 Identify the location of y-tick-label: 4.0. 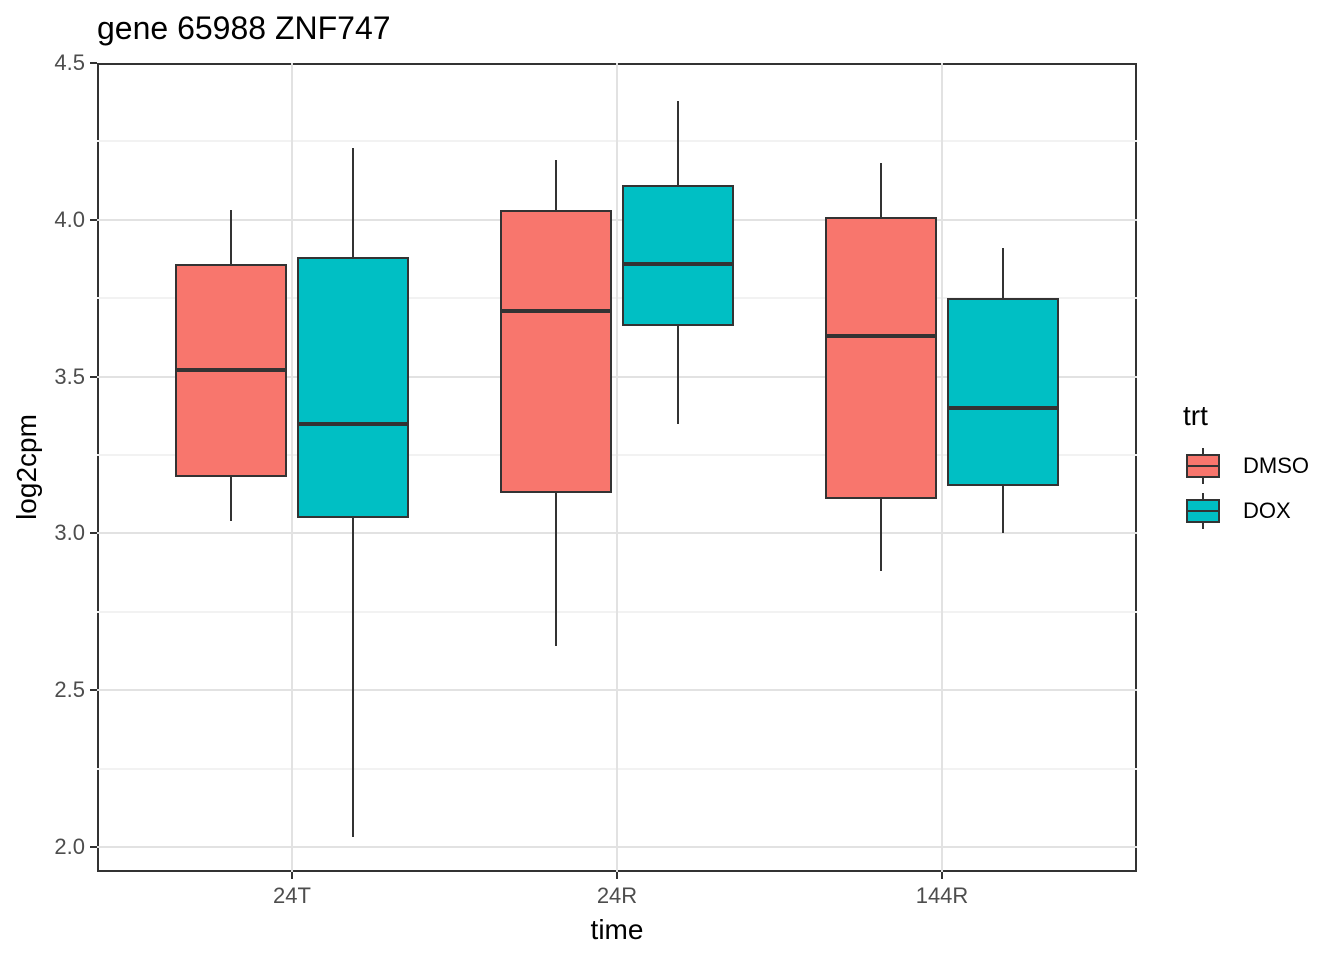
(69, 219).